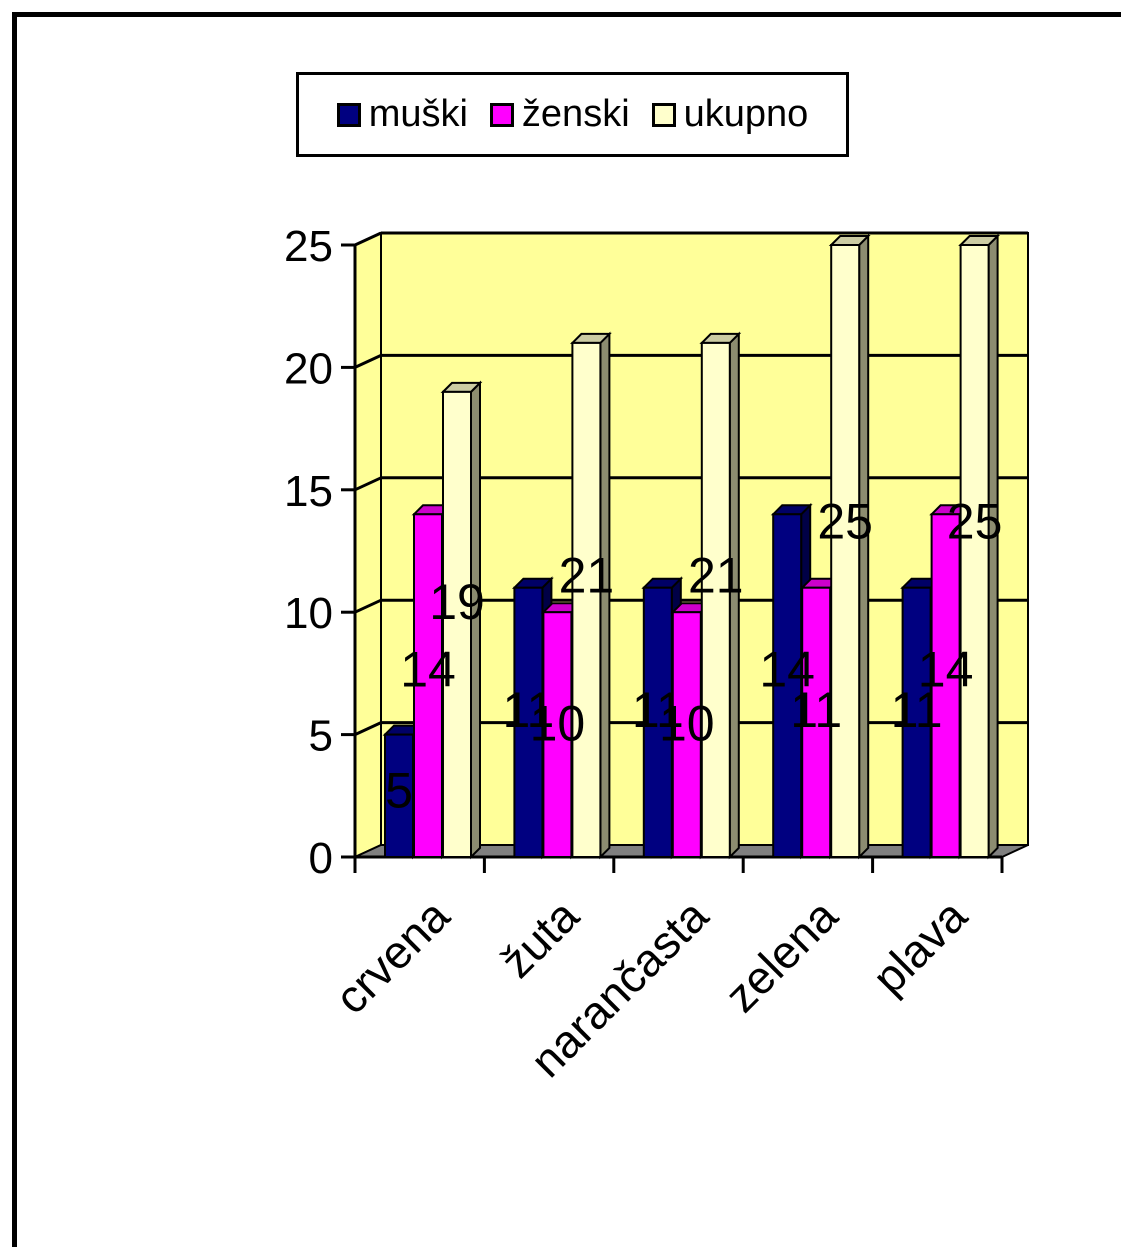 The image size is (1121, 1247). What do you see at coordinates (348, 114) in the screenshot?
I see `legend-swatch-muski` at bounding box center [348, 114].